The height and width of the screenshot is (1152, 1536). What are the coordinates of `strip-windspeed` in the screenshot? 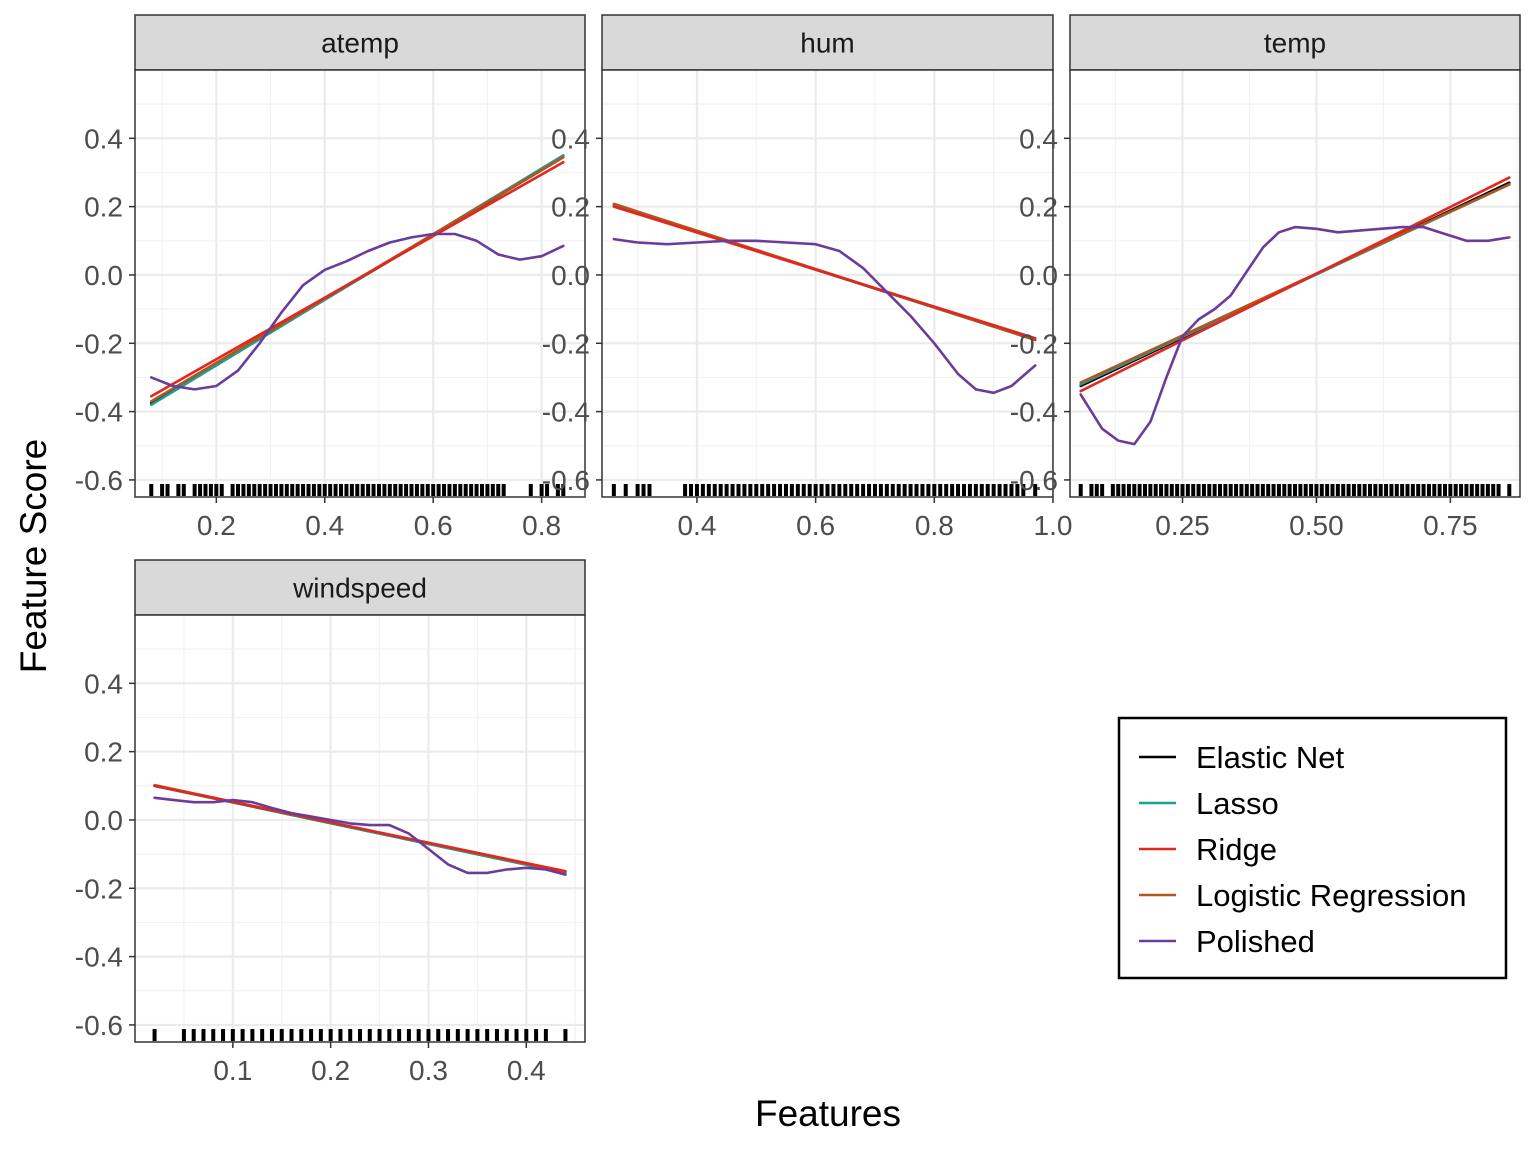 It's located at (360, 587).